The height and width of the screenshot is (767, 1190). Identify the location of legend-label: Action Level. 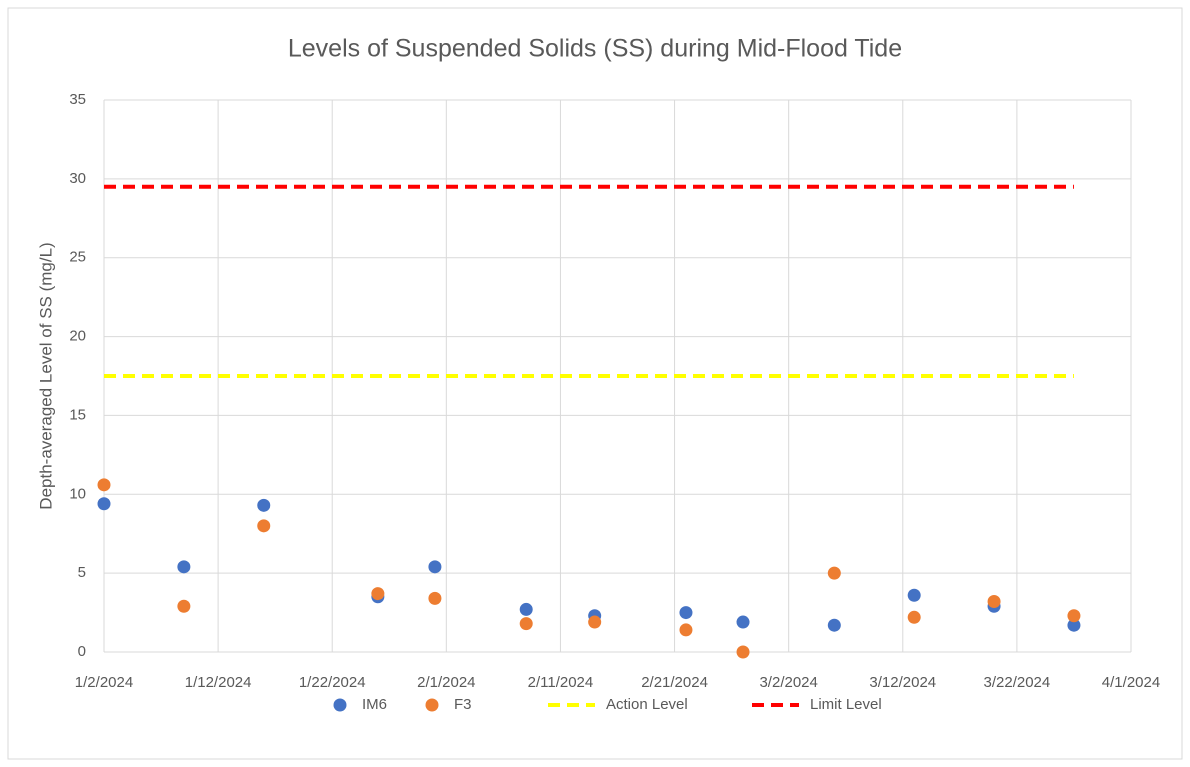
(647, 704).